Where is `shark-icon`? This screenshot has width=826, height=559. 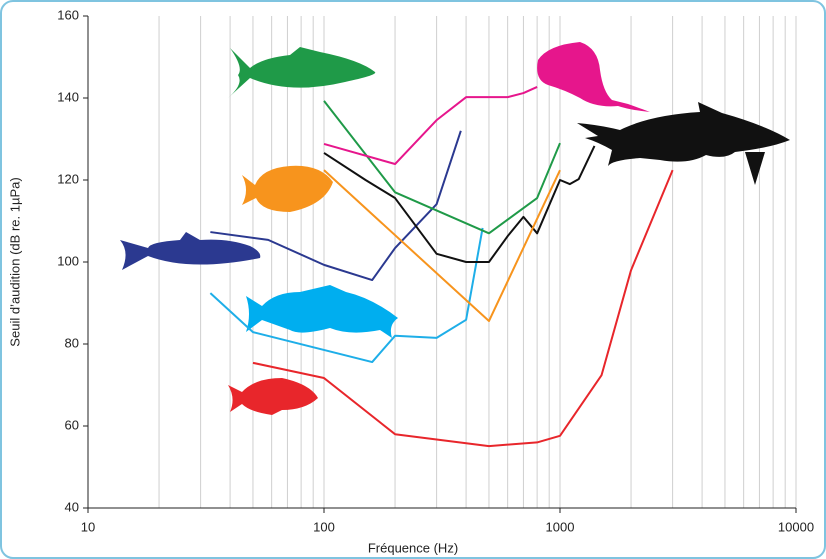
shark-icon is located at coordinates (683, 143).